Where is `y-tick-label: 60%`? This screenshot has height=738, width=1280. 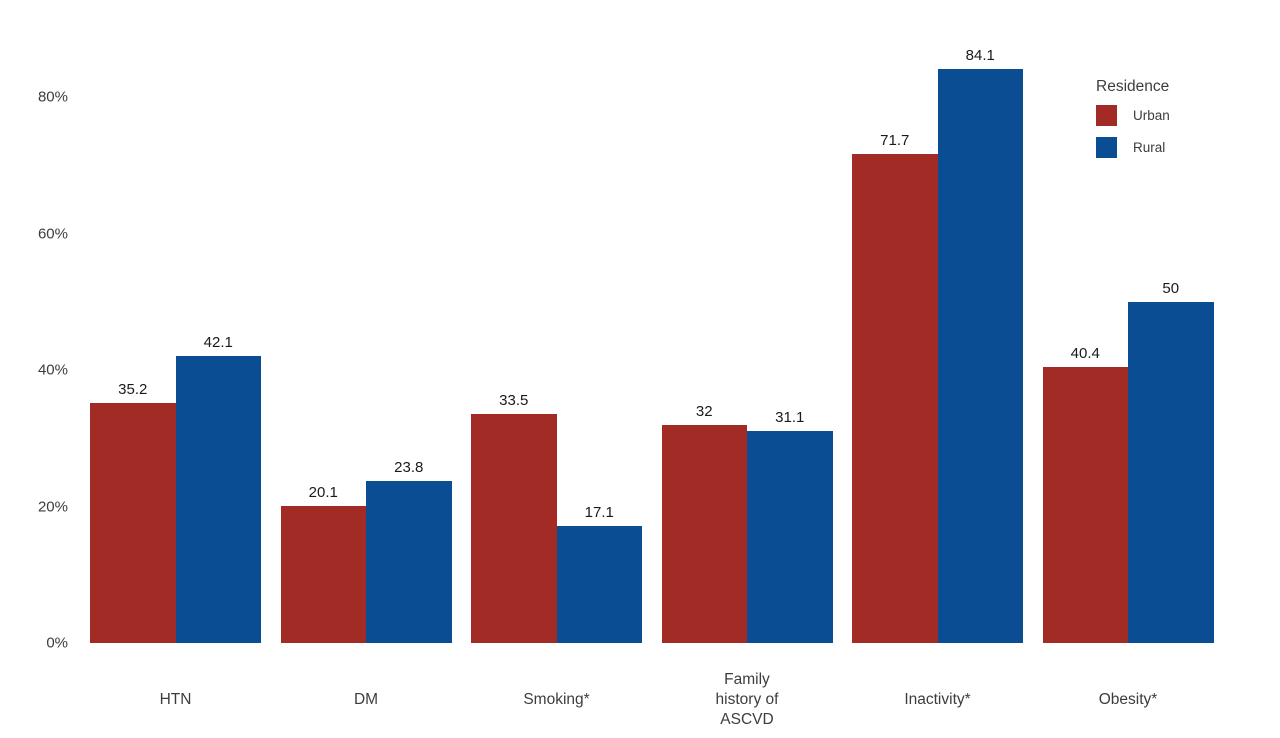 y-tick-label: 60% is located at coordinates (52, 233).